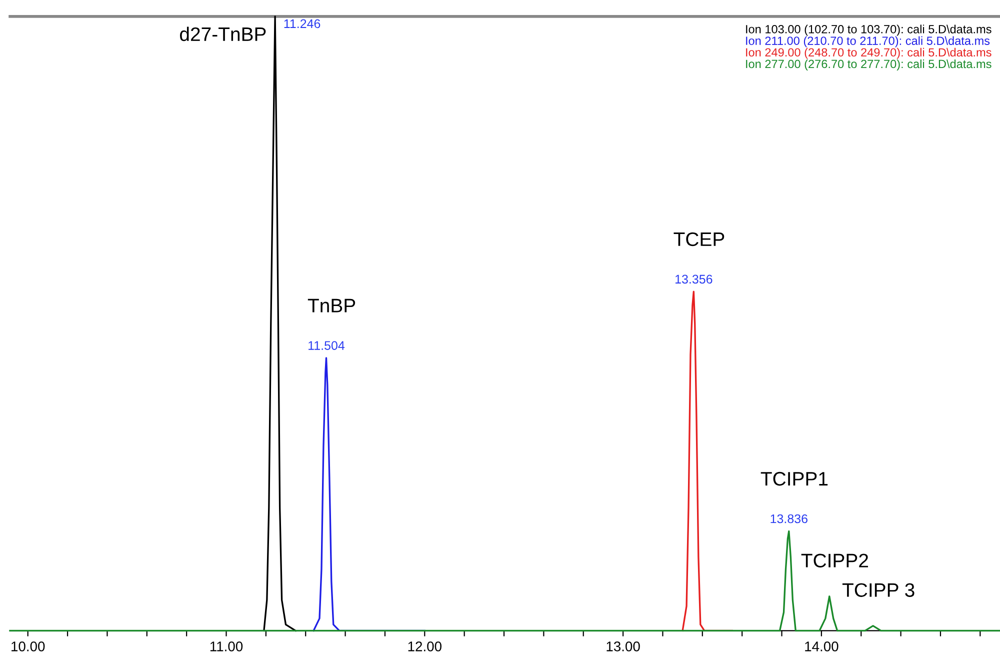 This screenshot has width=1000, height=657. Describe the element at coordinates (821, 647) in the screenshot. I see `x-tick-label: 14.00` at that location.